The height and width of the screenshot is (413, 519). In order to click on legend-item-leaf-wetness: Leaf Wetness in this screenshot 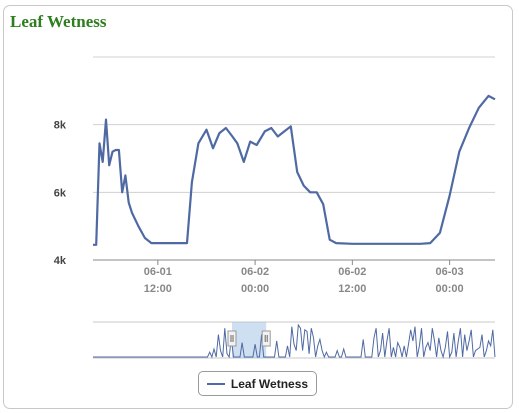, I will do `click(257, 383)`.